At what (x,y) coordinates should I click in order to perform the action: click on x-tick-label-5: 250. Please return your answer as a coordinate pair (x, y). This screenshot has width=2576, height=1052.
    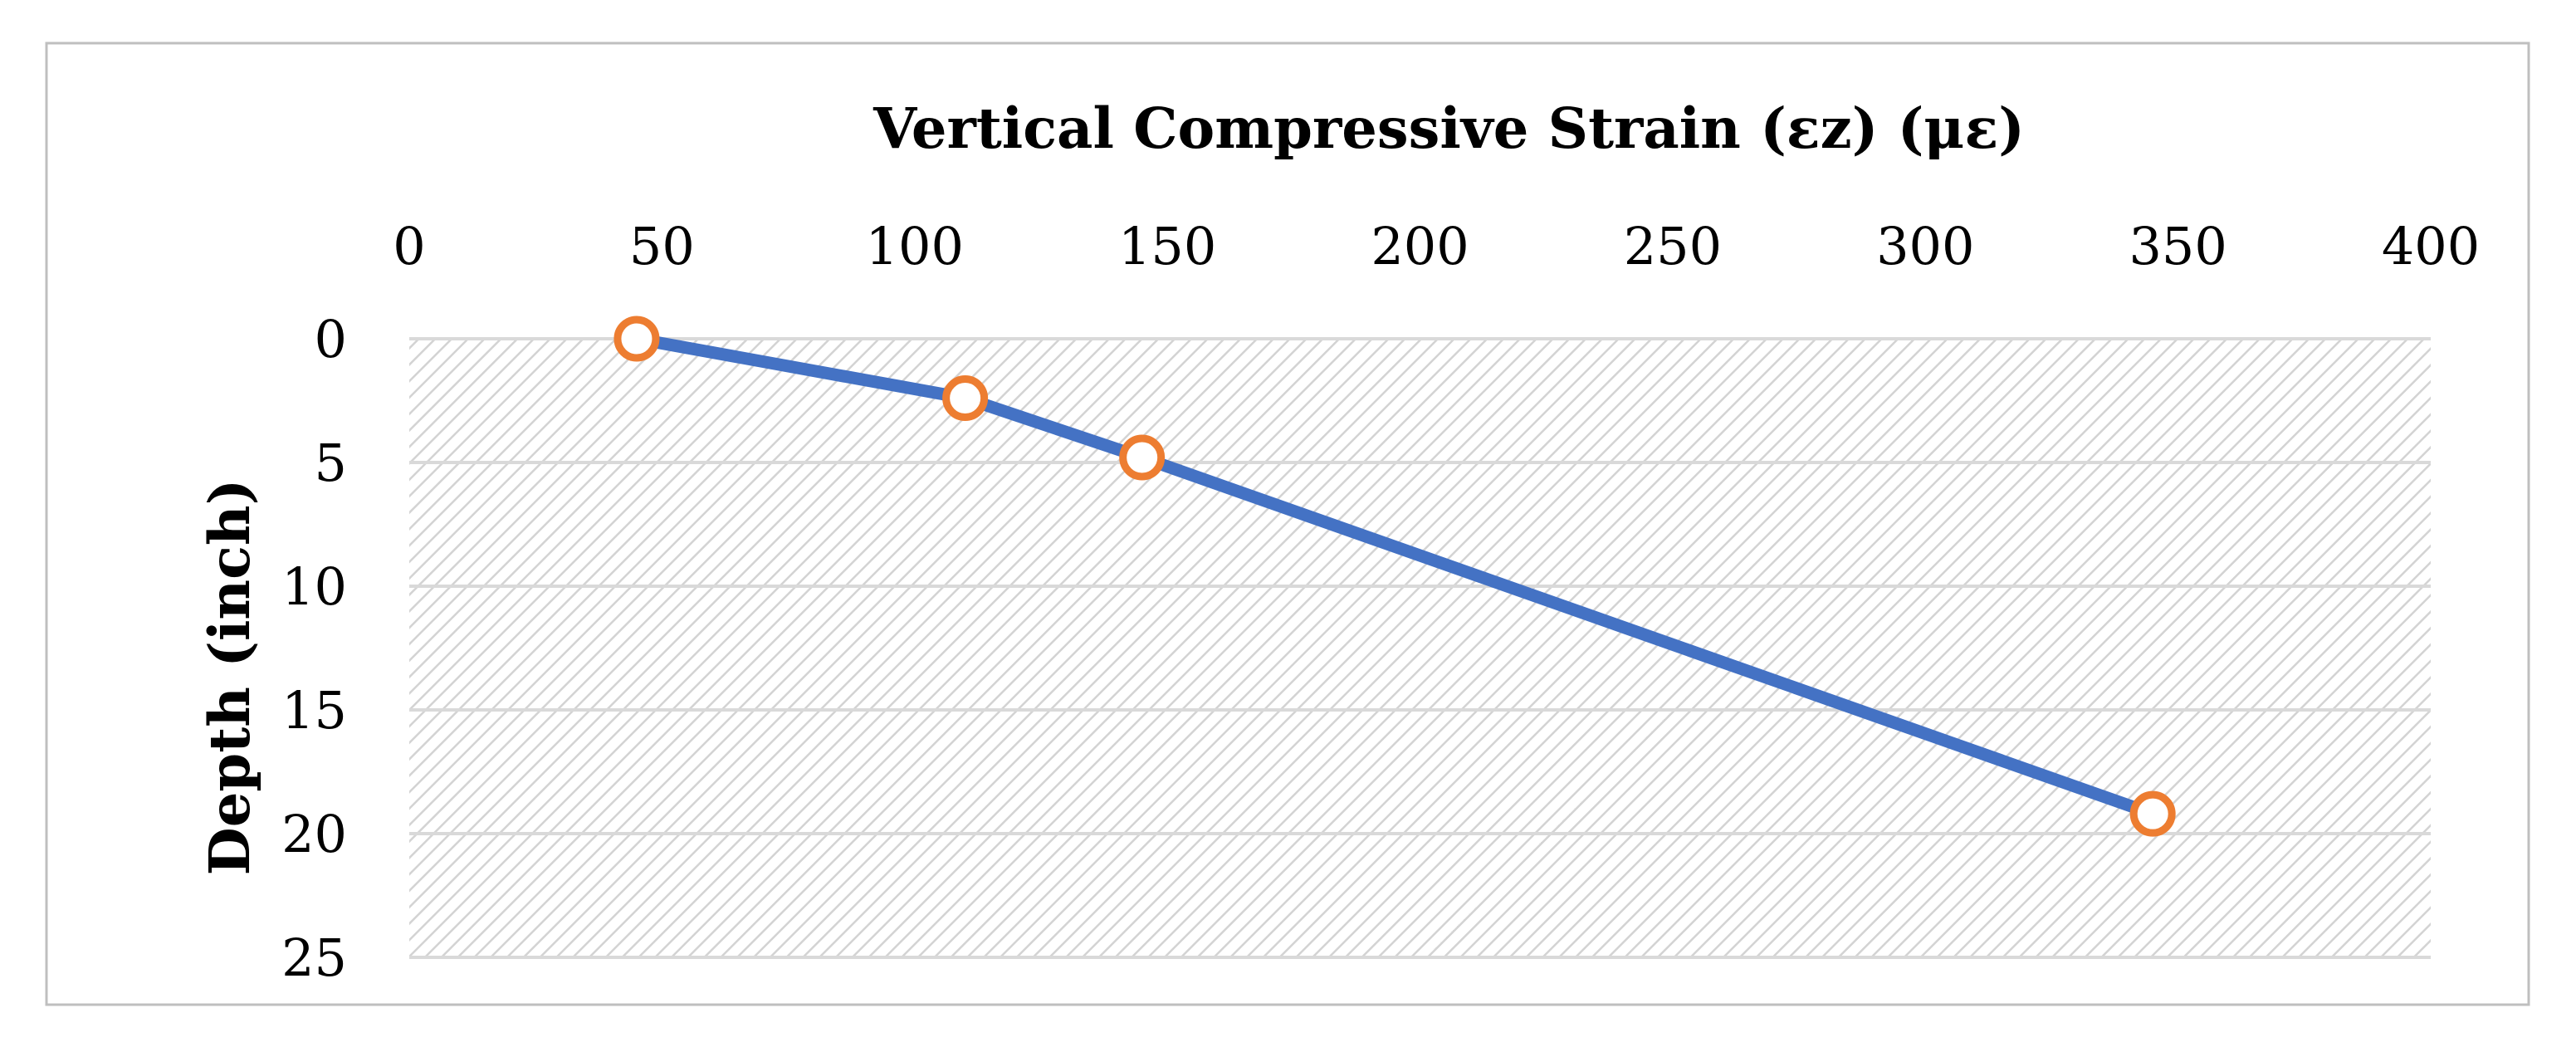
    Looking at the image, I should click on (1673, 246).